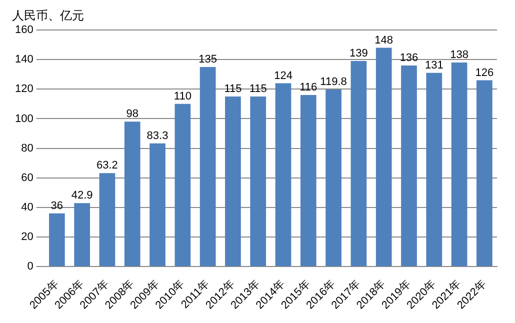  I want to click on y-tick-label: 20, so click(27, 237).